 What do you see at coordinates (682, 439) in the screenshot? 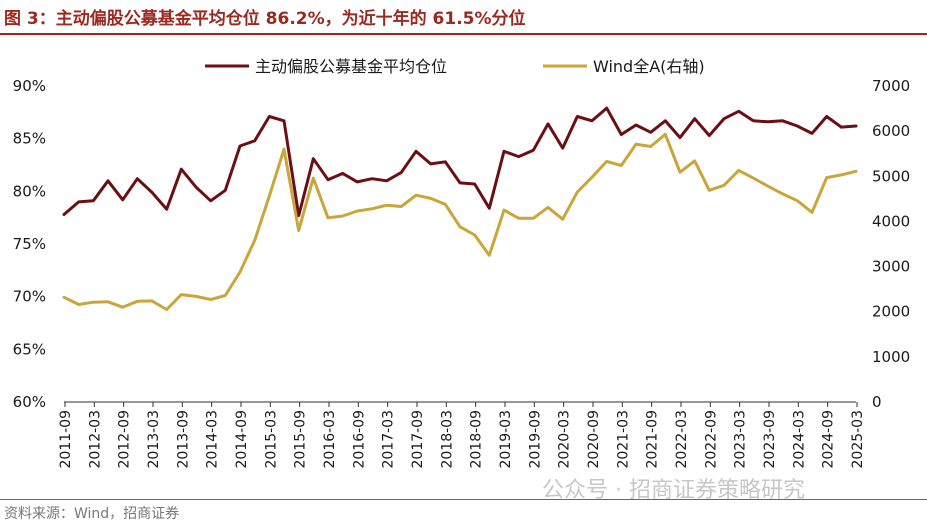
I see `x-tick-label: 2022-03` at bounding box center [682, 439].